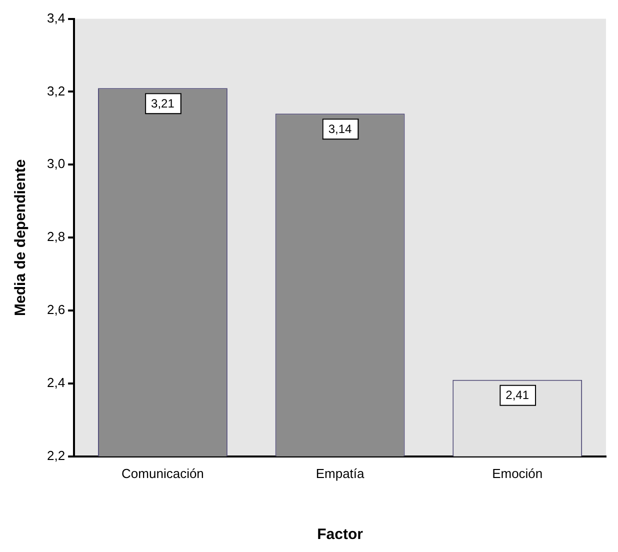 The width and height of the screenshot is (618, 552). I want to click on y-tick-label: 3,0, so click(56, 164).